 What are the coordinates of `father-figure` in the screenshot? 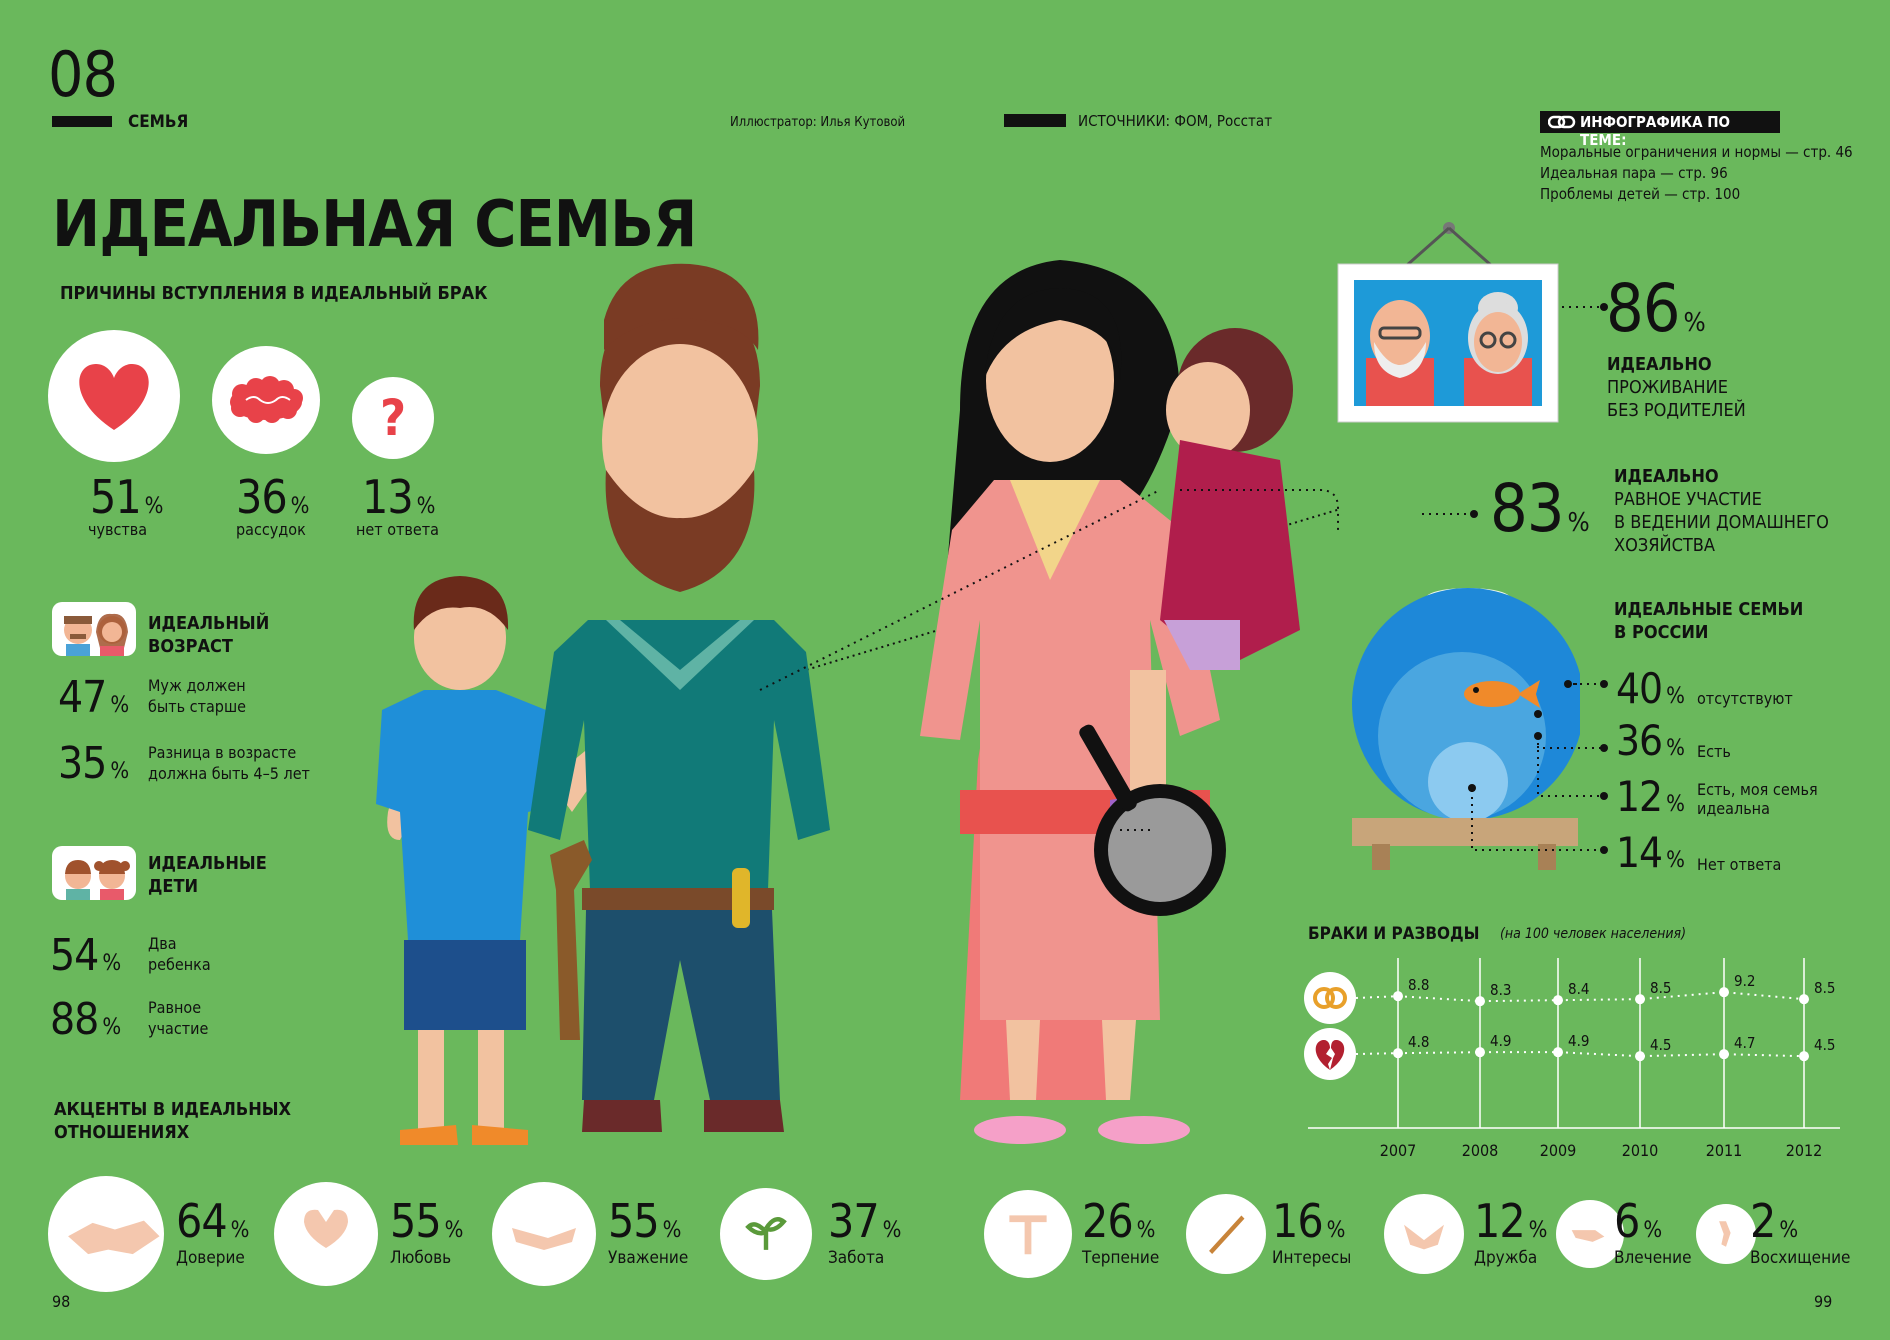 It's located at (679, 697).